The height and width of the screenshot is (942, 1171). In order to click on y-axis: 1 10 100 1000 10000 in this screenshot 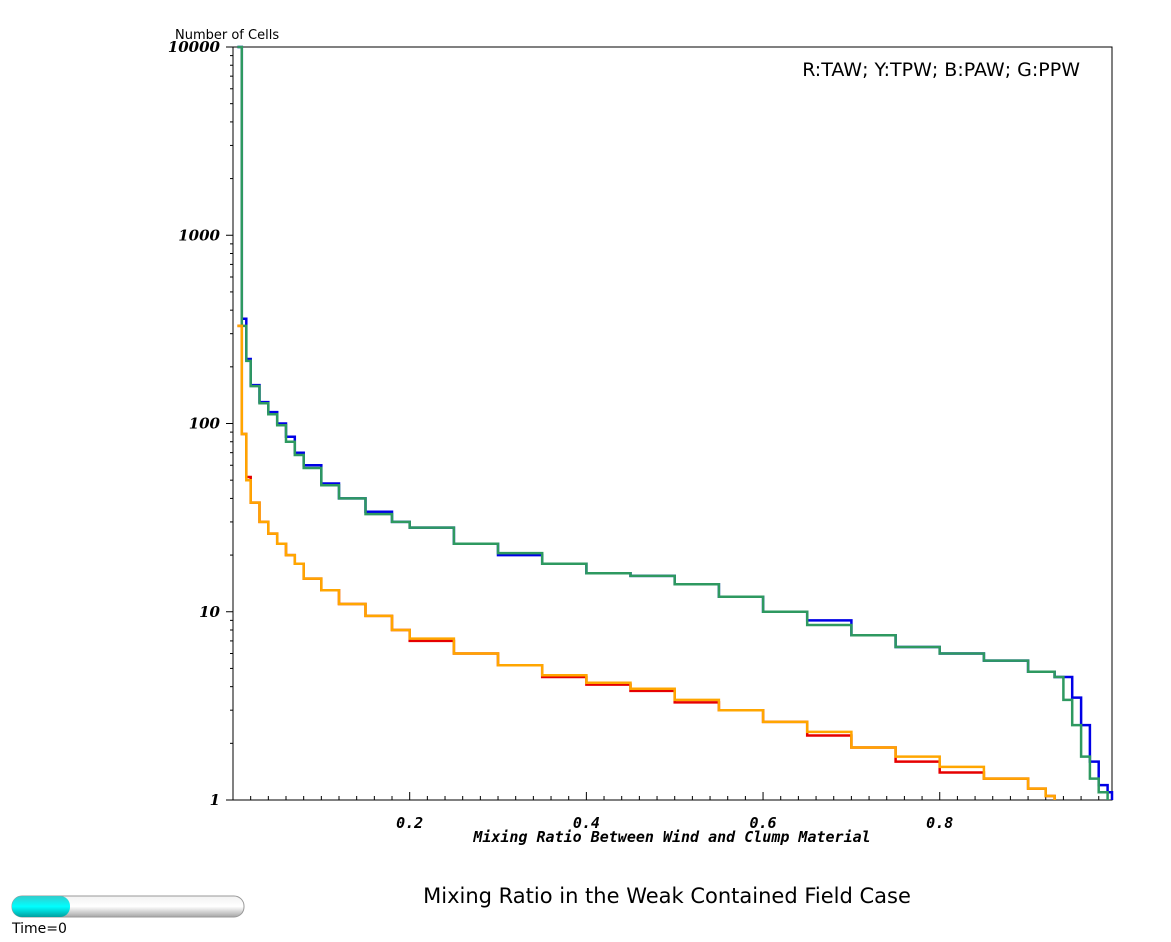, I will do `click(200, 423)`.